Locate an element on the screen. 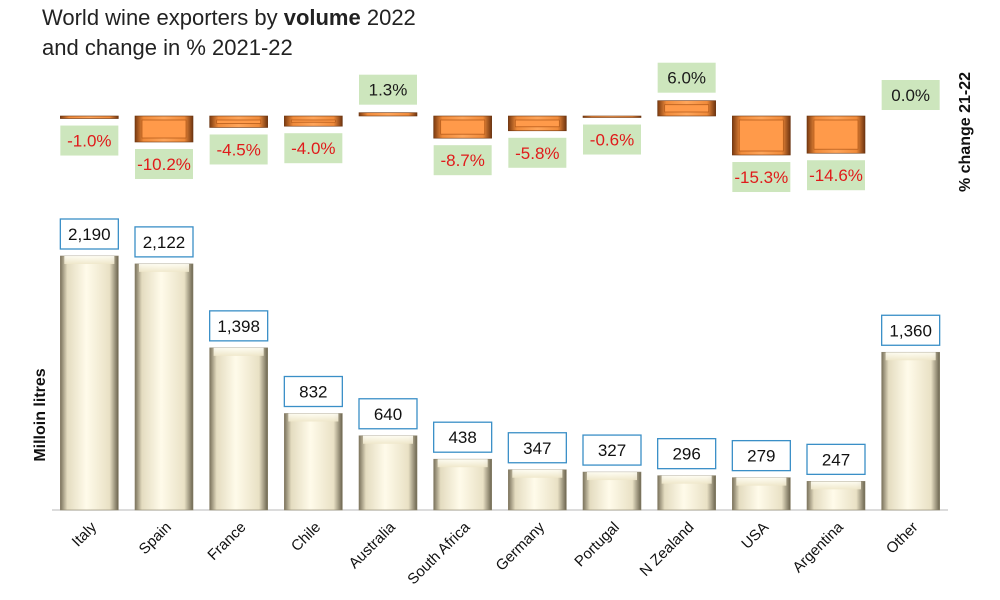 The height and width of the screenshot is (600, 1000). chart-title-line-2: and change in % 2021-22 is located at coordinates (167, 47).